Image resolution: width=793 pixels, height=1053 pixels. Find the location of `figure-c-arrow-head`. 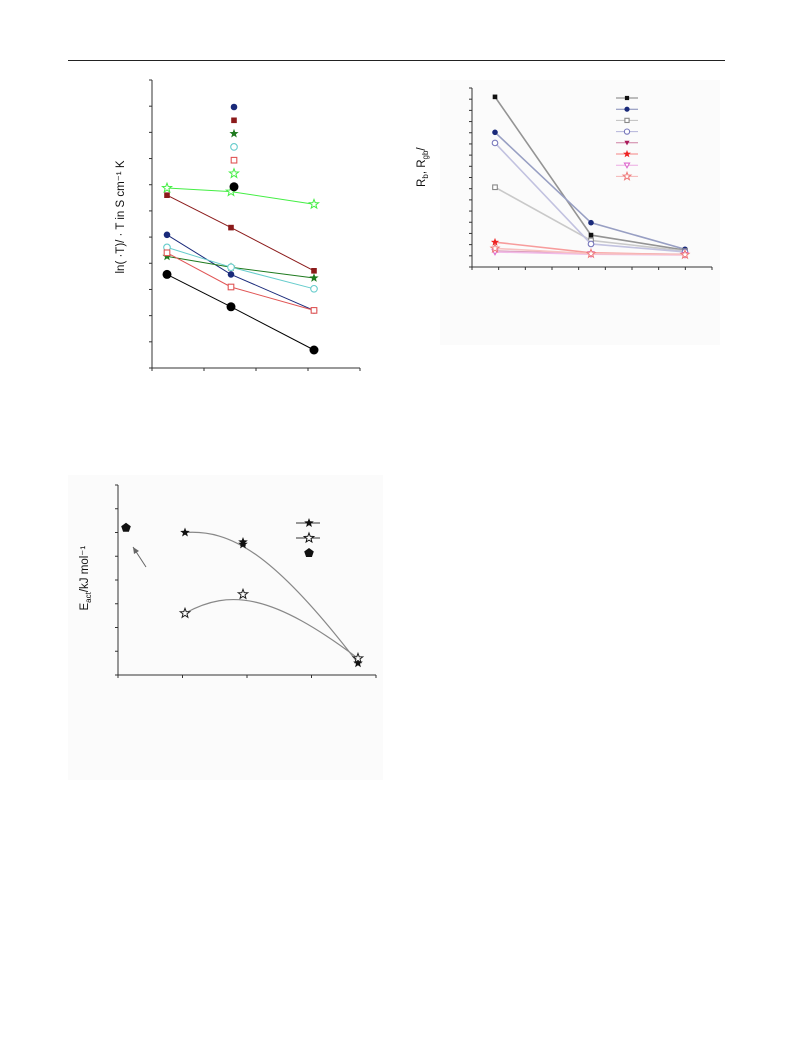

figure-c-arrow-head is located at coordinates (136, 550).